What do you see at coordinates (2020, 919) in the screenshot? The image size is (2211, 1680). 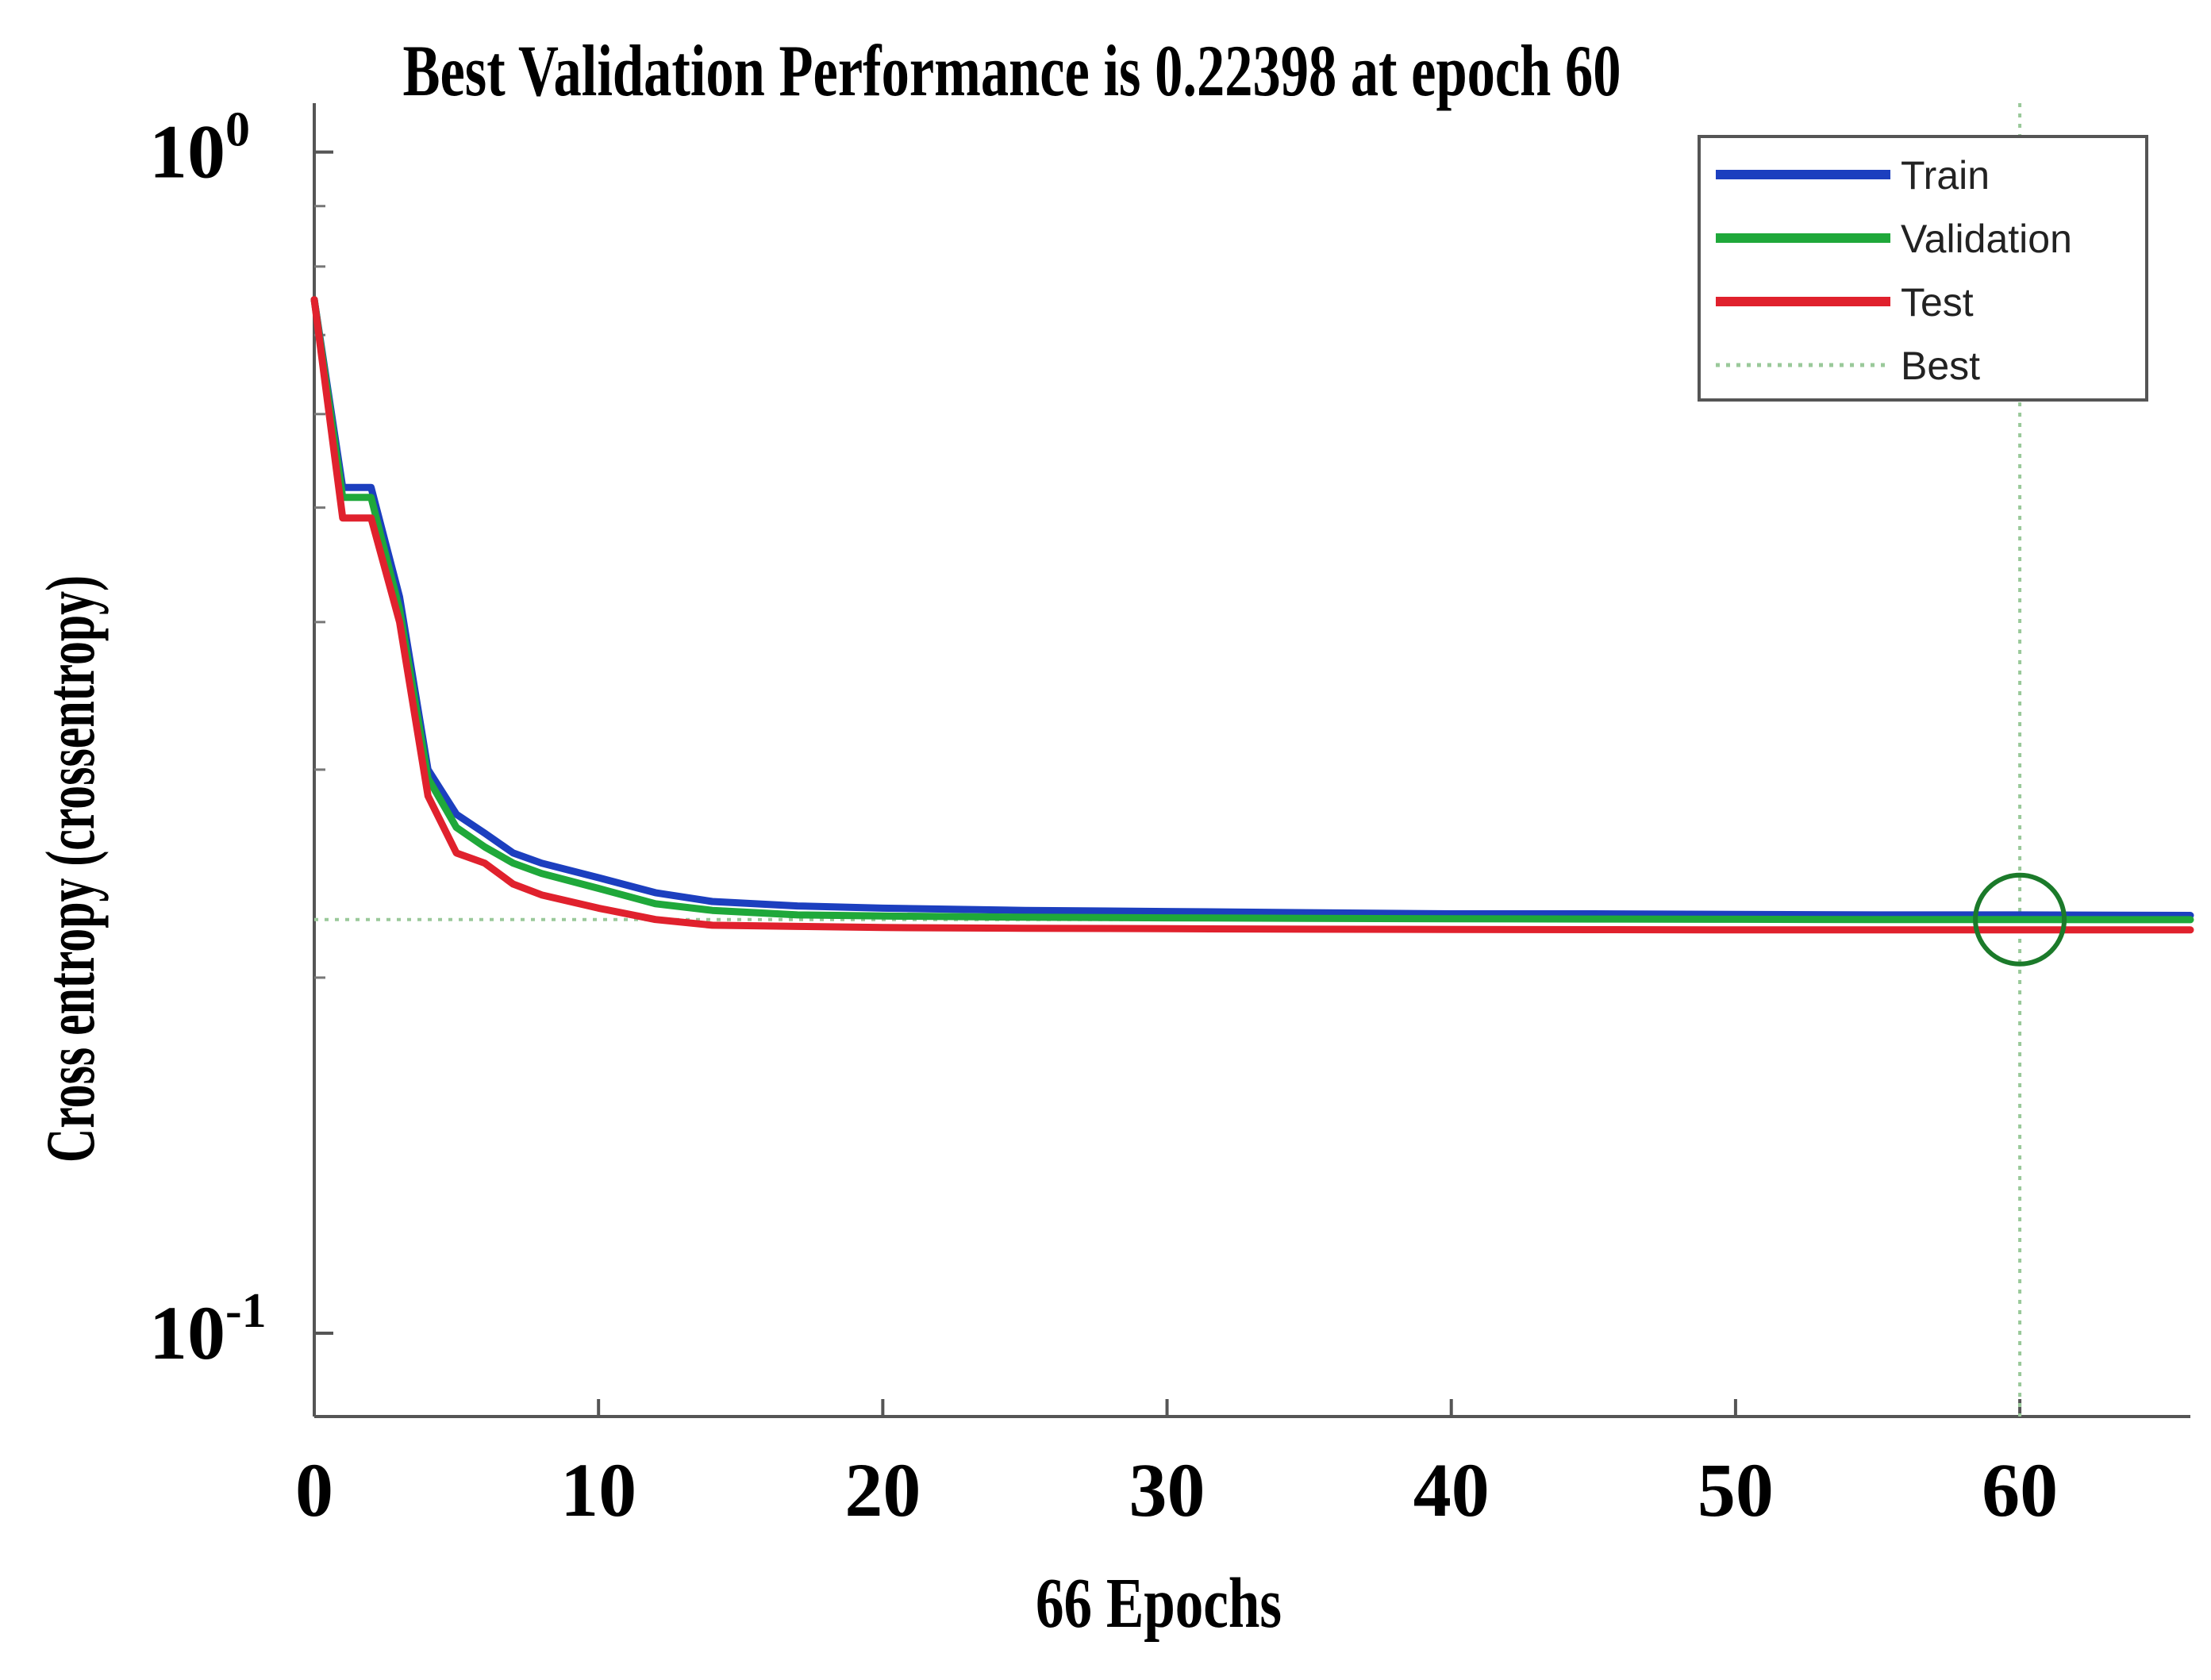 I see `best-point-marker` at bounding box center [2020, 919].